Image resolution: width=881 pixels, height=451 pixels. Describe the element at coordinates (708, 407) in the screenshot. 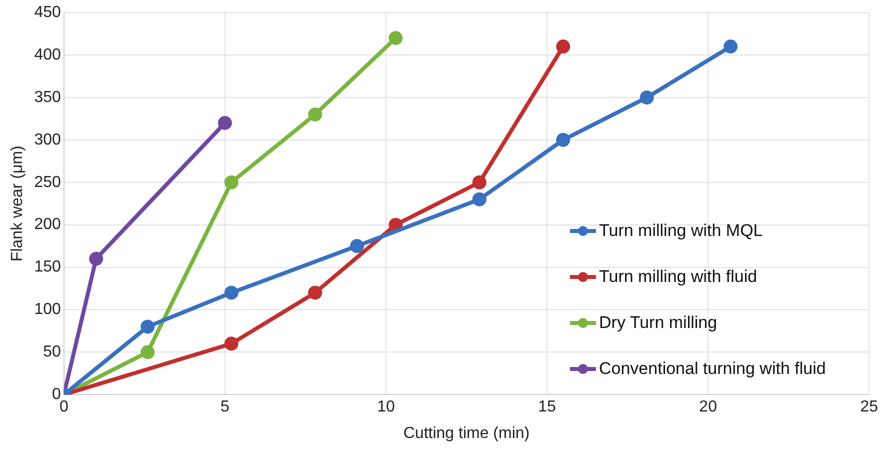

I see `x-tick-label: 20` at that location.